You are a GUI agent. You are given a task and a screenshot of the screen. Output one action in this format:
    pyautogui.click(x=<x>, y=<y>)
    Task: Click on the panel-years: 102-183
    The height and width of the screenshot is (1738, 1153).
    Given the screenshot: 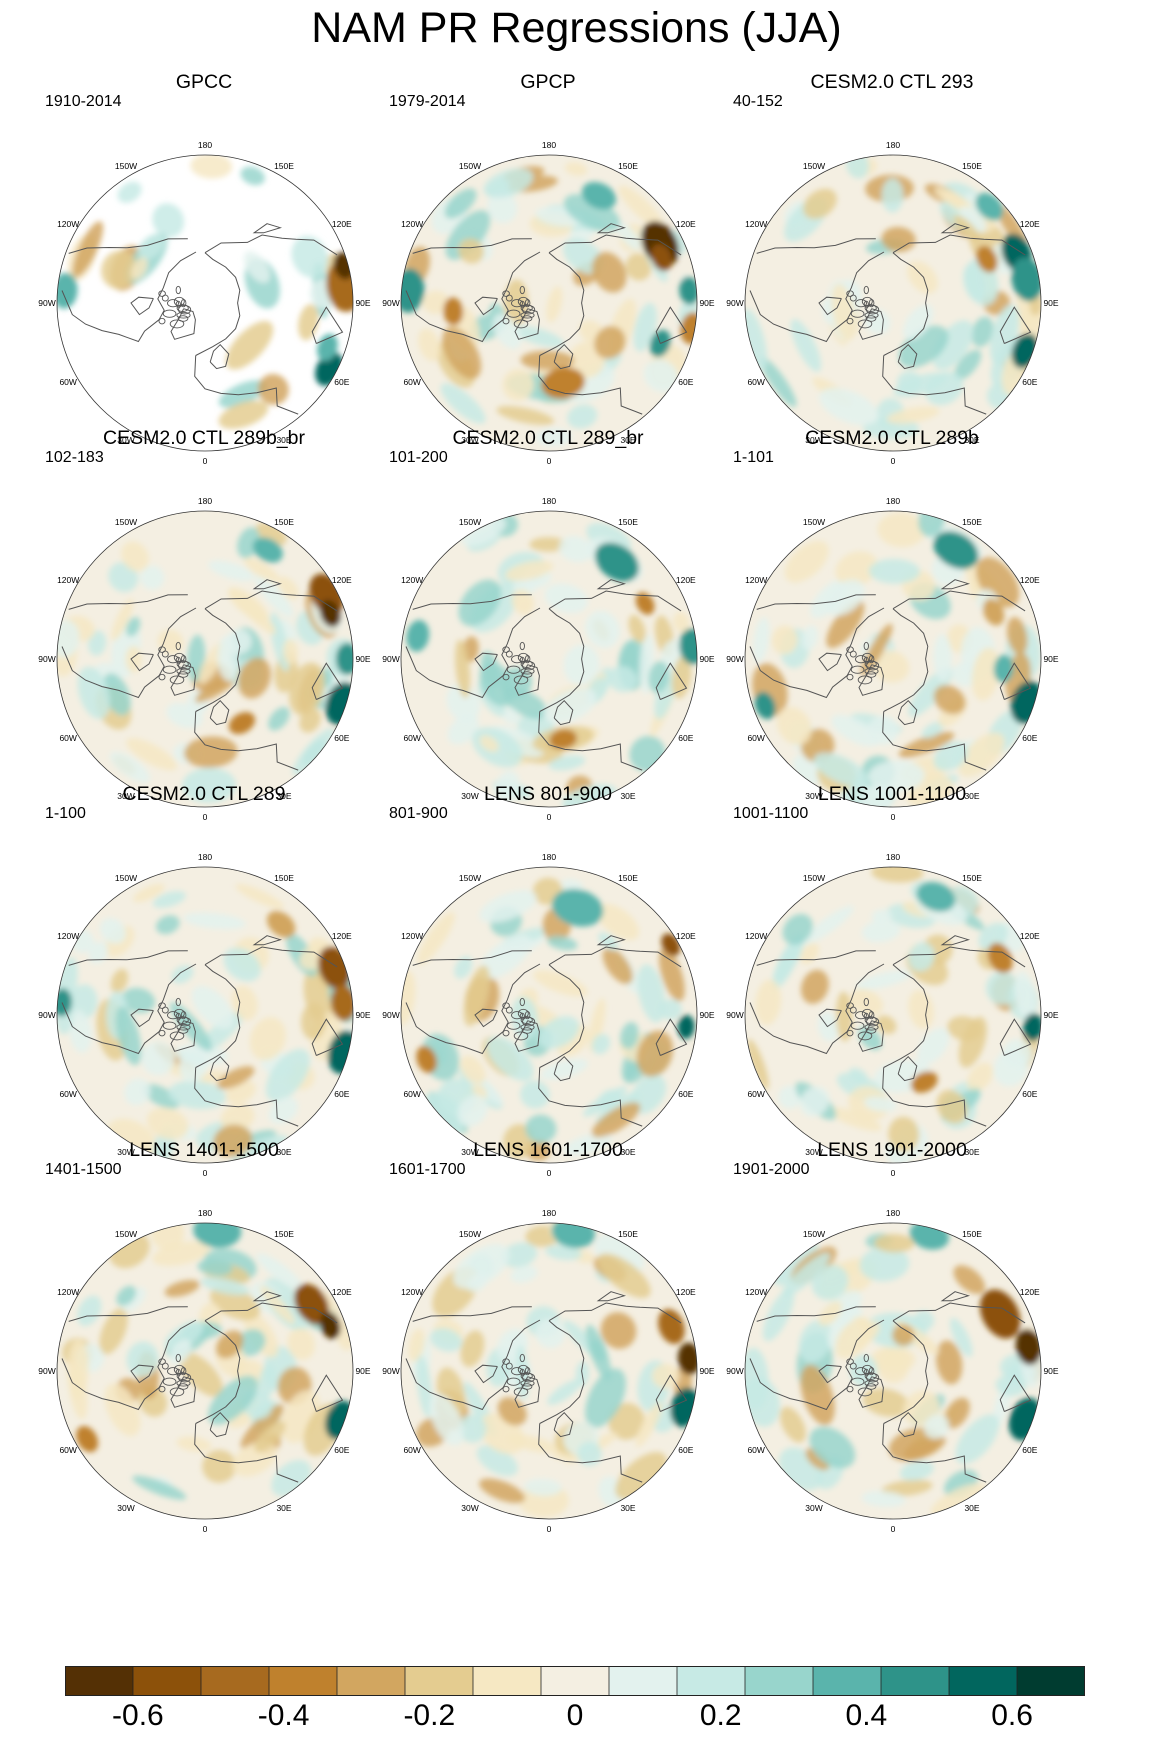 What is the action you would take?
    pyautogui.click(x=74, y=457)
    